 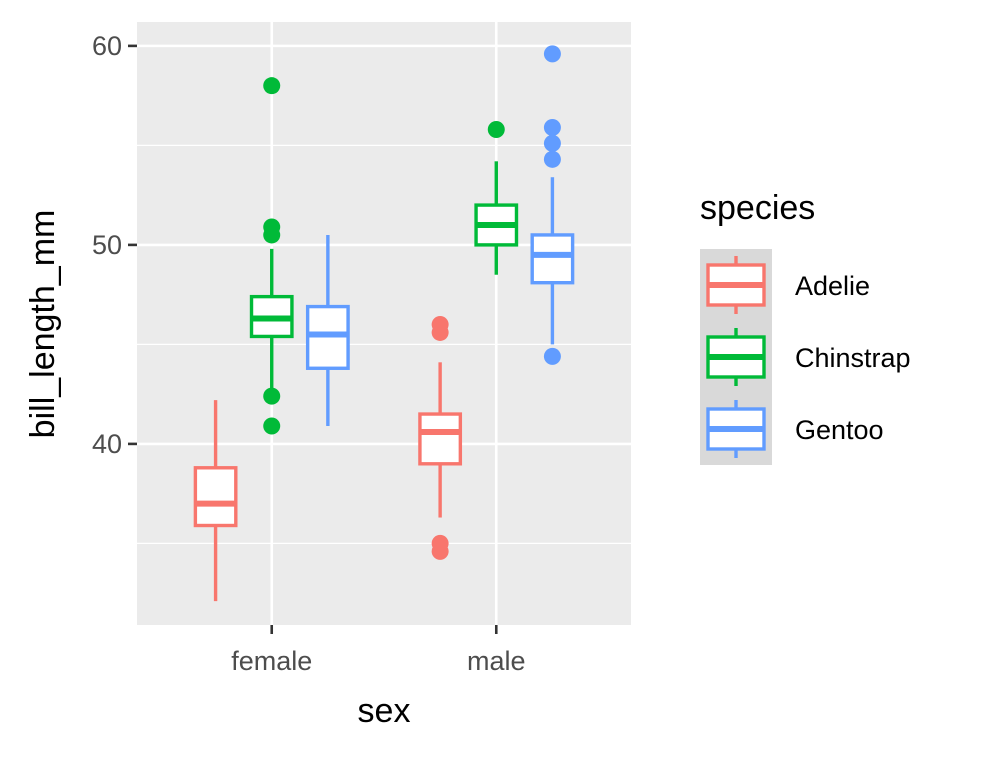 What do you see at coordinates (378, 650) in the screenshot?
I see `x-axis: female male` at bounding box center [378, 650].